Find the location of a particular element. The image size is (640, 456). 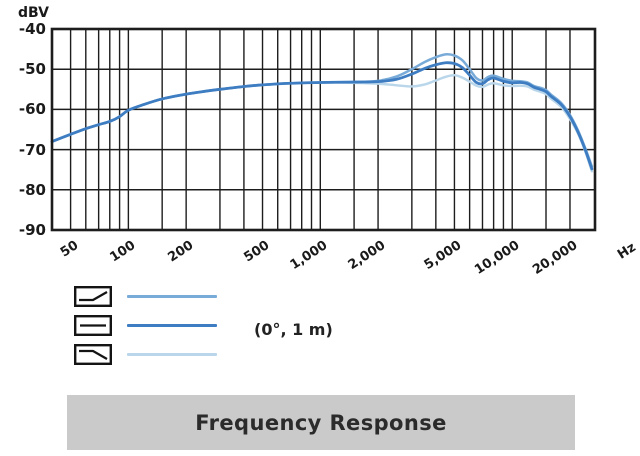

chart-title: Frequency Response is located at coordinates (321, 422).